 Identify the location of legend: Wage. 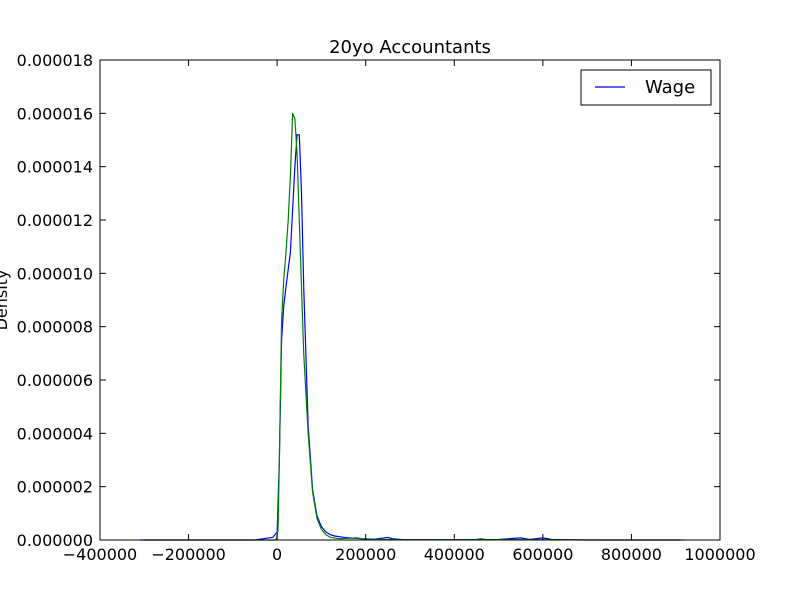
(646, 87).